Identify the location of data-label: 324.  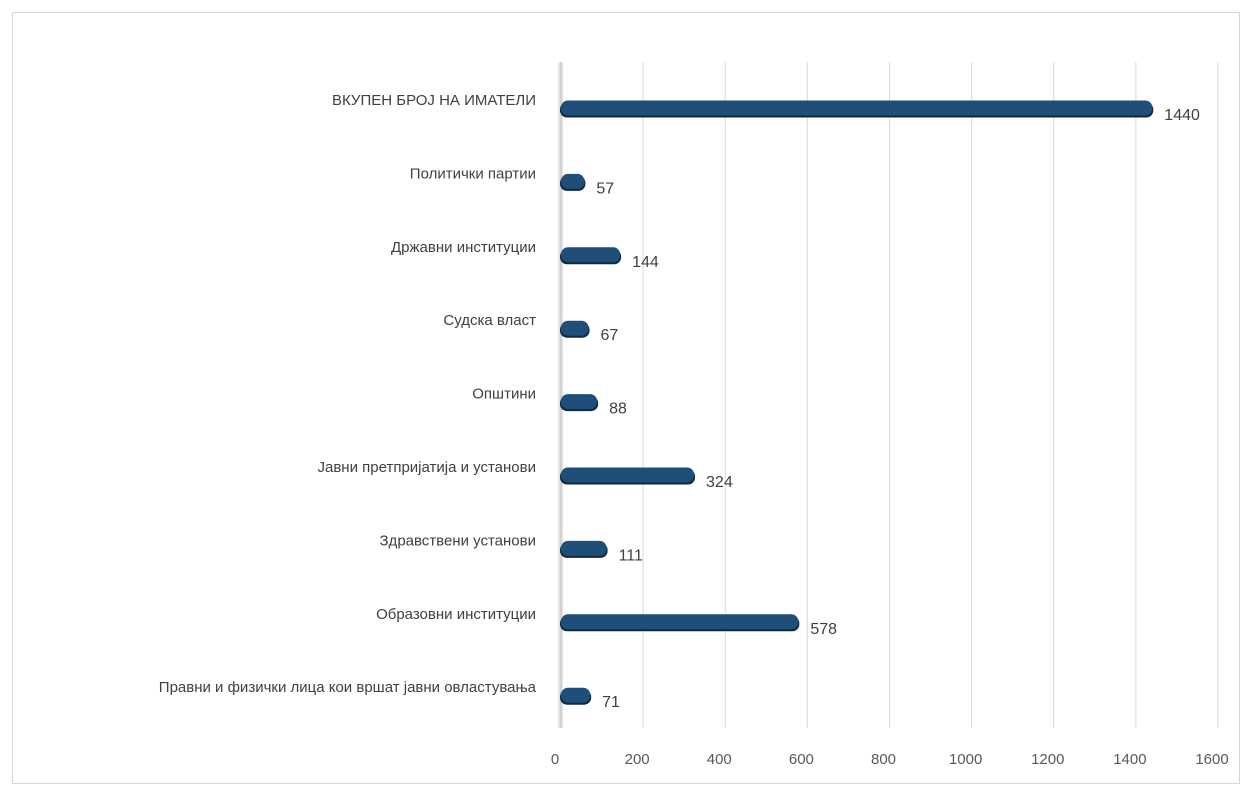
(719, 482).